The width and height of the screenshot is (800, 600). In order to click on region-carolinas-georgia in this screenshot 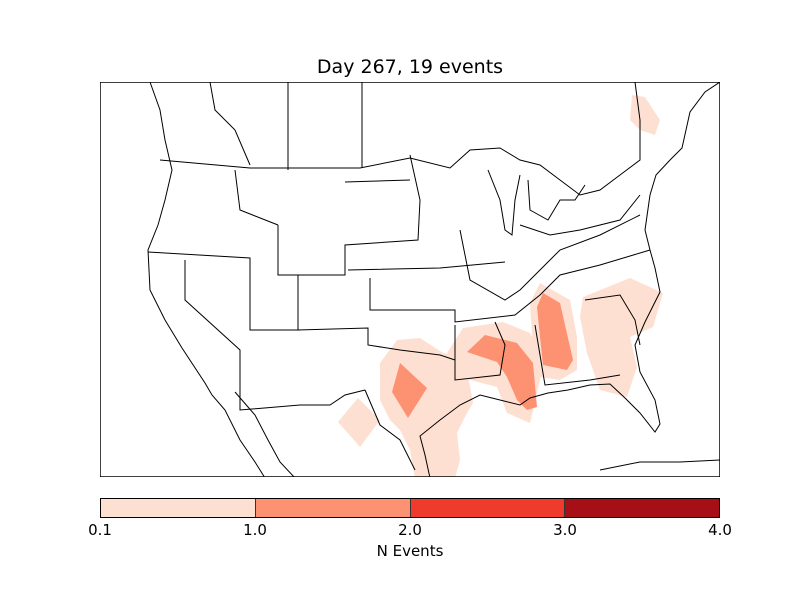, I will do `click(621, 337)`.